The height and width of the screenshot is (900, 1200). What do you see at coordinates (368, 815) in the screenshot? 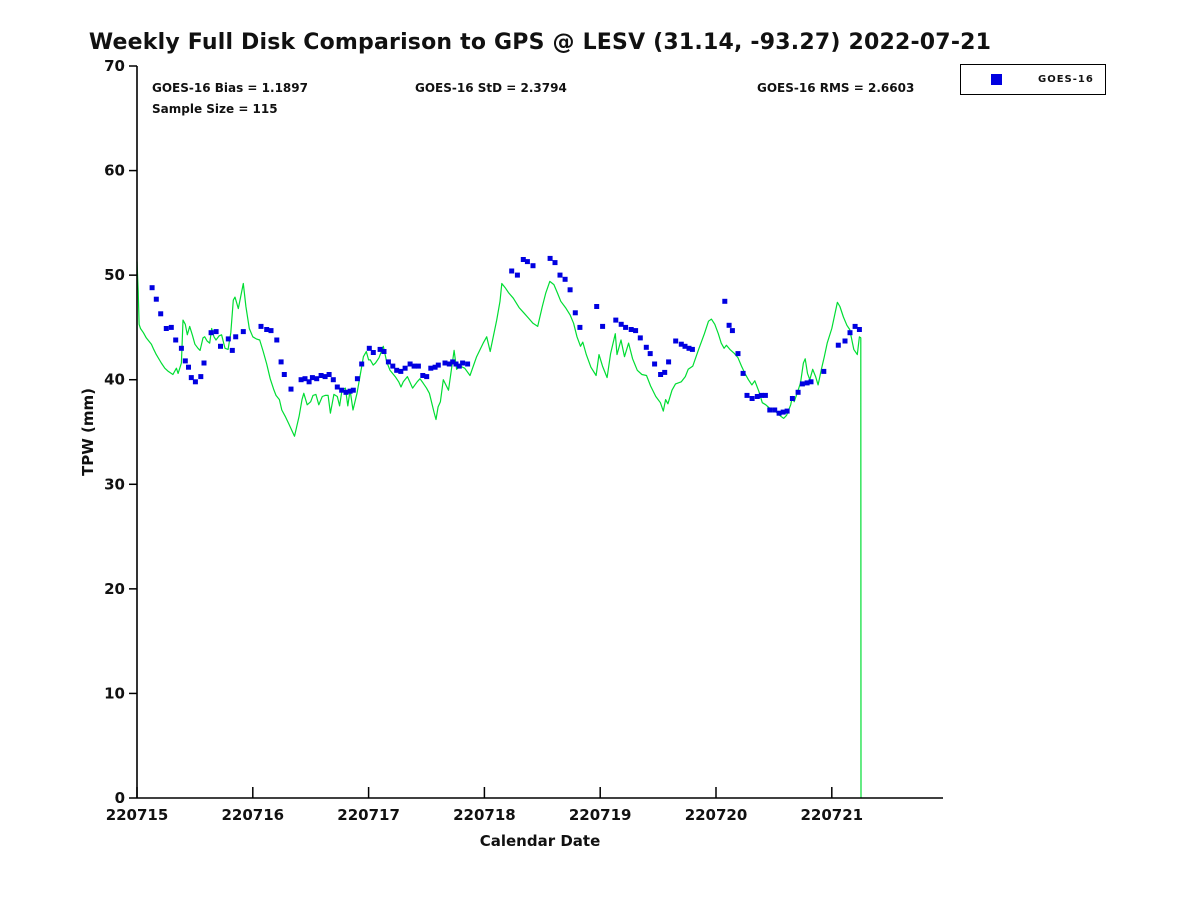
I see `x-tick-label: 220717` at bounding box center [368, 815].